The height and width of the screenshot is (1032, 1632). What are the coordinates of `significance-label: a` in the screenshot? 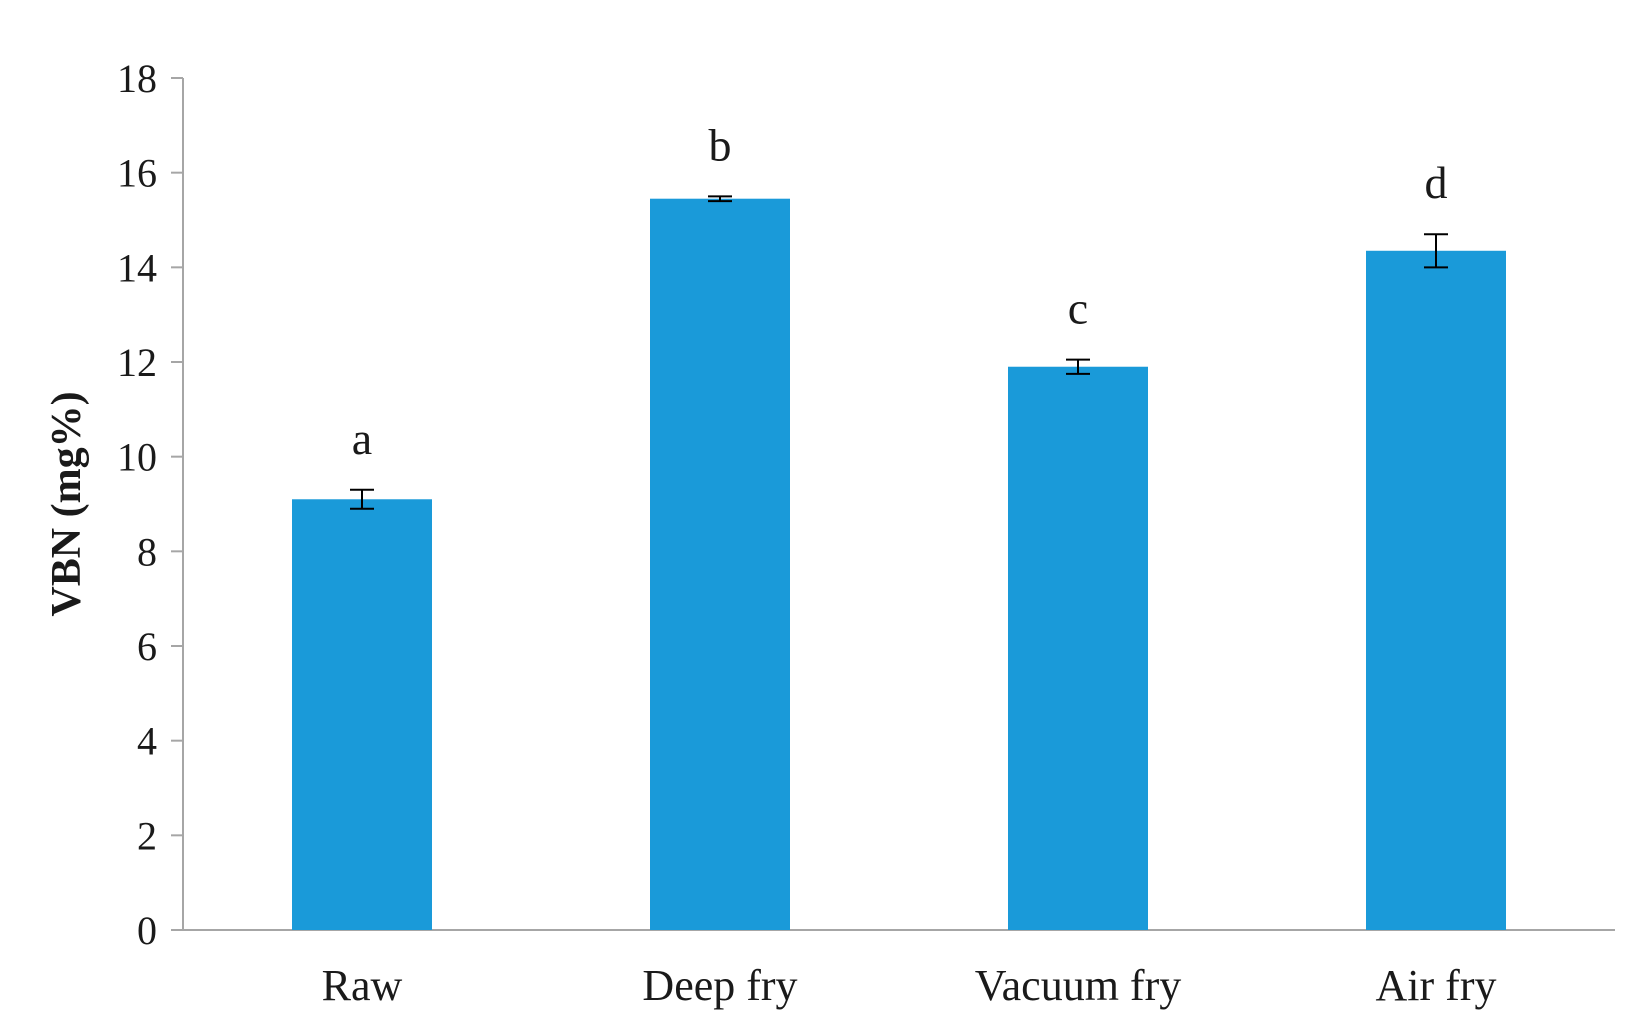 It's located at (362, 438).